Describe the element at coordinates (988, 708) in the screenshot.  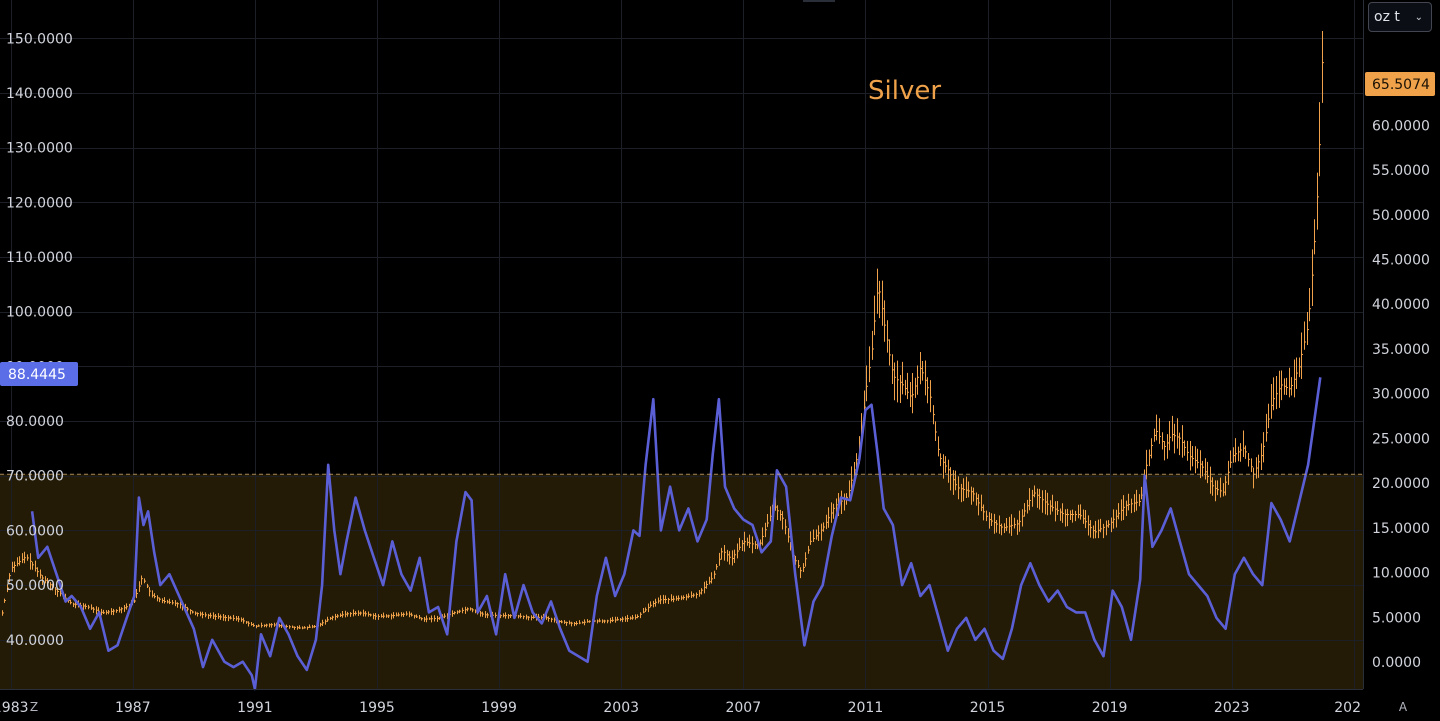
I see `time-tick-label: 2015` at that location.